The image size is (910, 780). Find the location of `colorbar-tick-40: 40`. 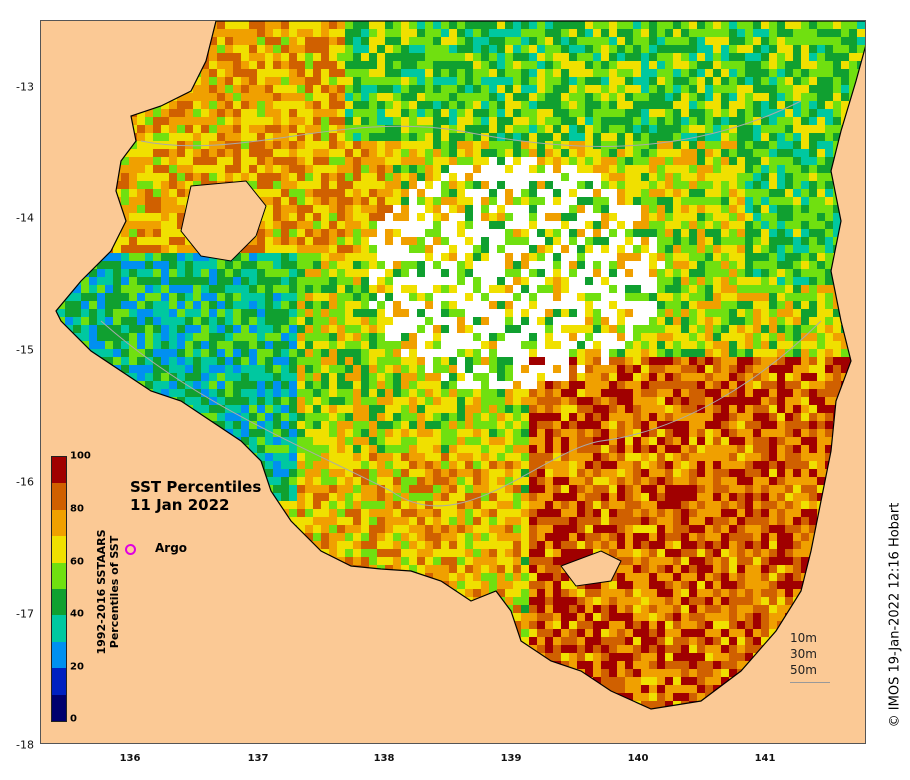

colorbar-tick-40: 40 is located at coordinates (77, 614).